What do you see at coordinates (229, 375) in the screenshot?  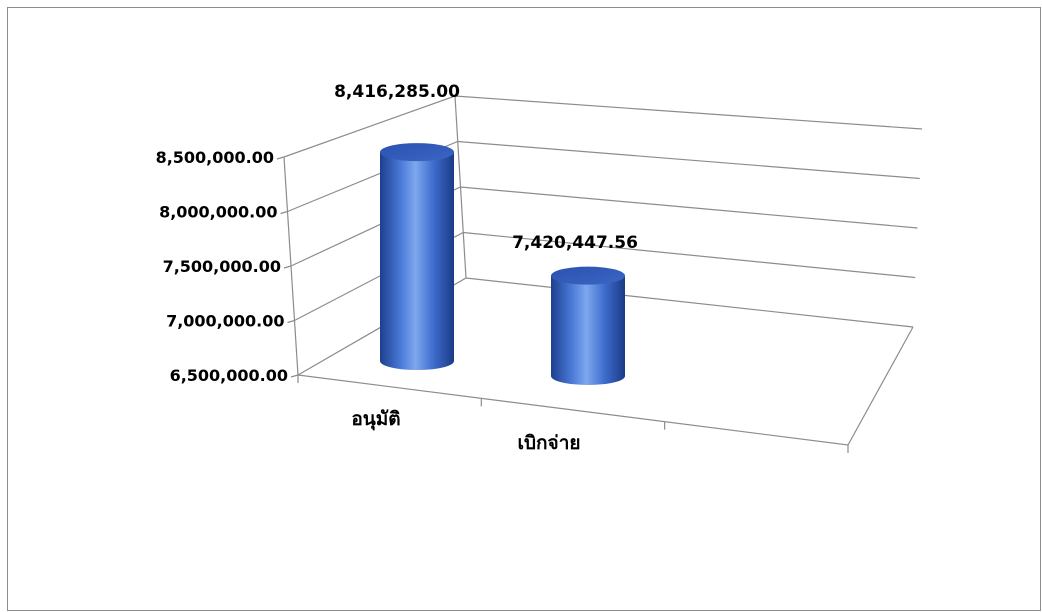 I see `y-tick-label: 6,500,000.00` at bounding box center [229, 375].